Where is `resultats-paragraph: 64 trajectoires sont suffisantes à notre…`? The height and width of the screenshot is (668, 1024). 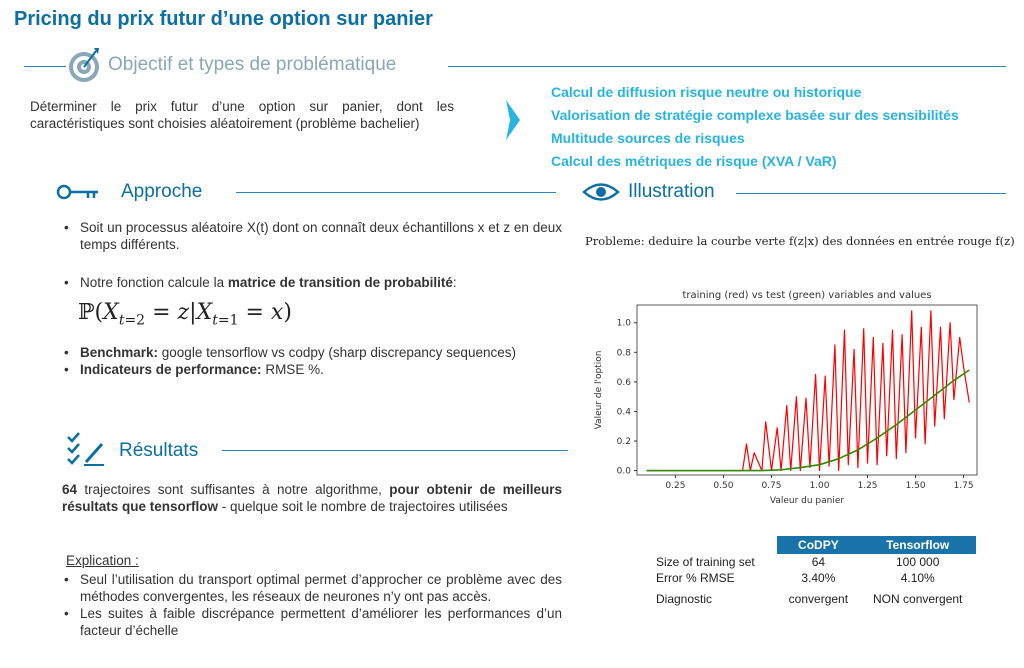
resultats-paragraph: 64 trajectoires sont suffisantes à notre… is located at coordinates (312, 498).